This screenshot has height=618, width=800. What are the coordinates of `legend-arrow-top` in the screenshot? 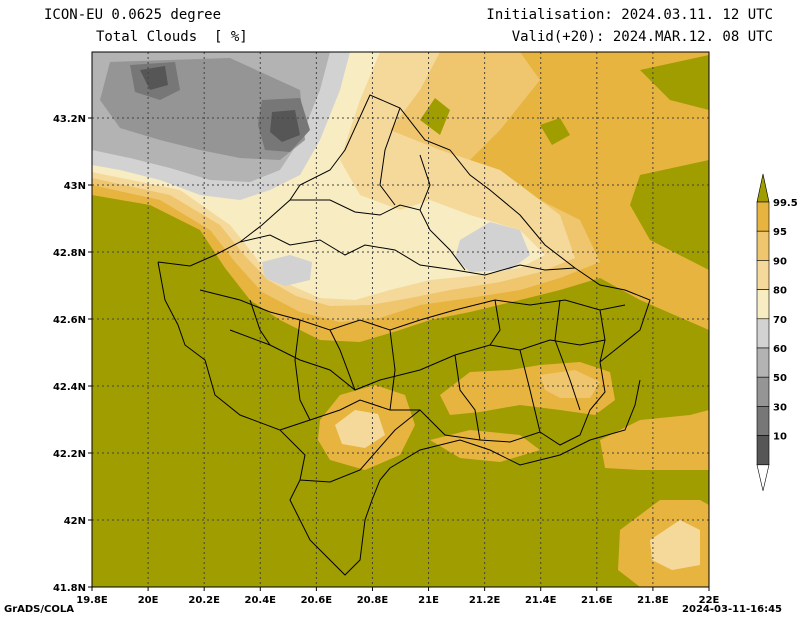 It's located at (763, 188).